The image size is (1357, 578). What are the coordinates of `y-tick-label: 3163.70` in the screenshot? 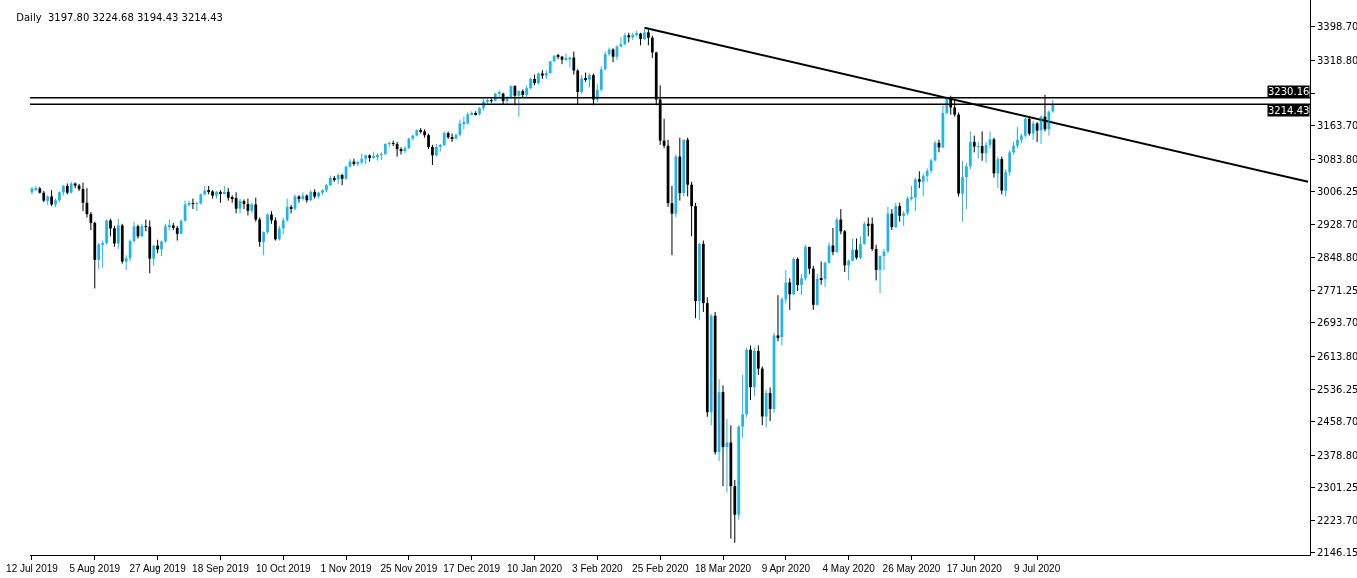 It's located at (1337, 126).